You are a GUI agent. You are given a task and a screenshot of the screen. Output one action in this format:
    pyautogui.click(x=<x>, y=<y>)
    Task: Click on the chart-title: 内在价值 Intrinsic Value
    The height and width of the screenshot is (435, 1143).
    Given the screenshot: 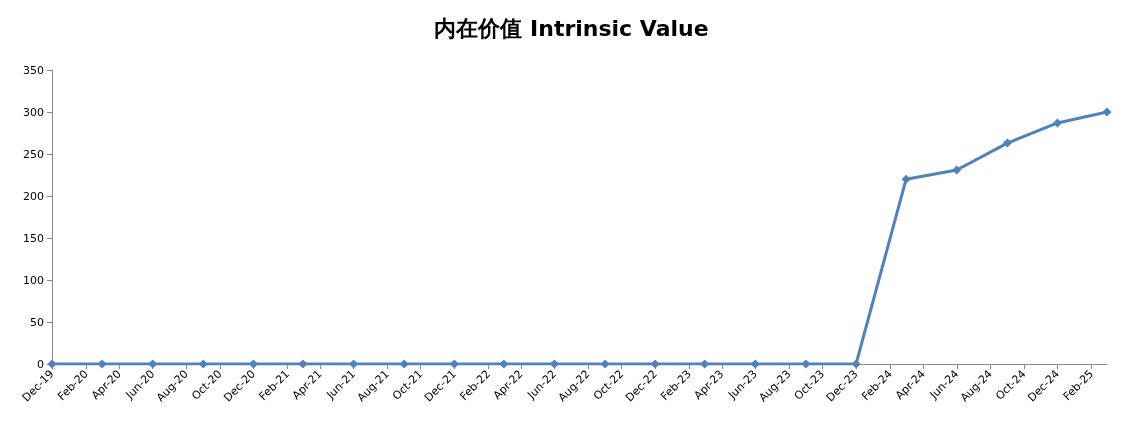 What is the action you would take?
    pyautogui.click(x=571, y=28)
    